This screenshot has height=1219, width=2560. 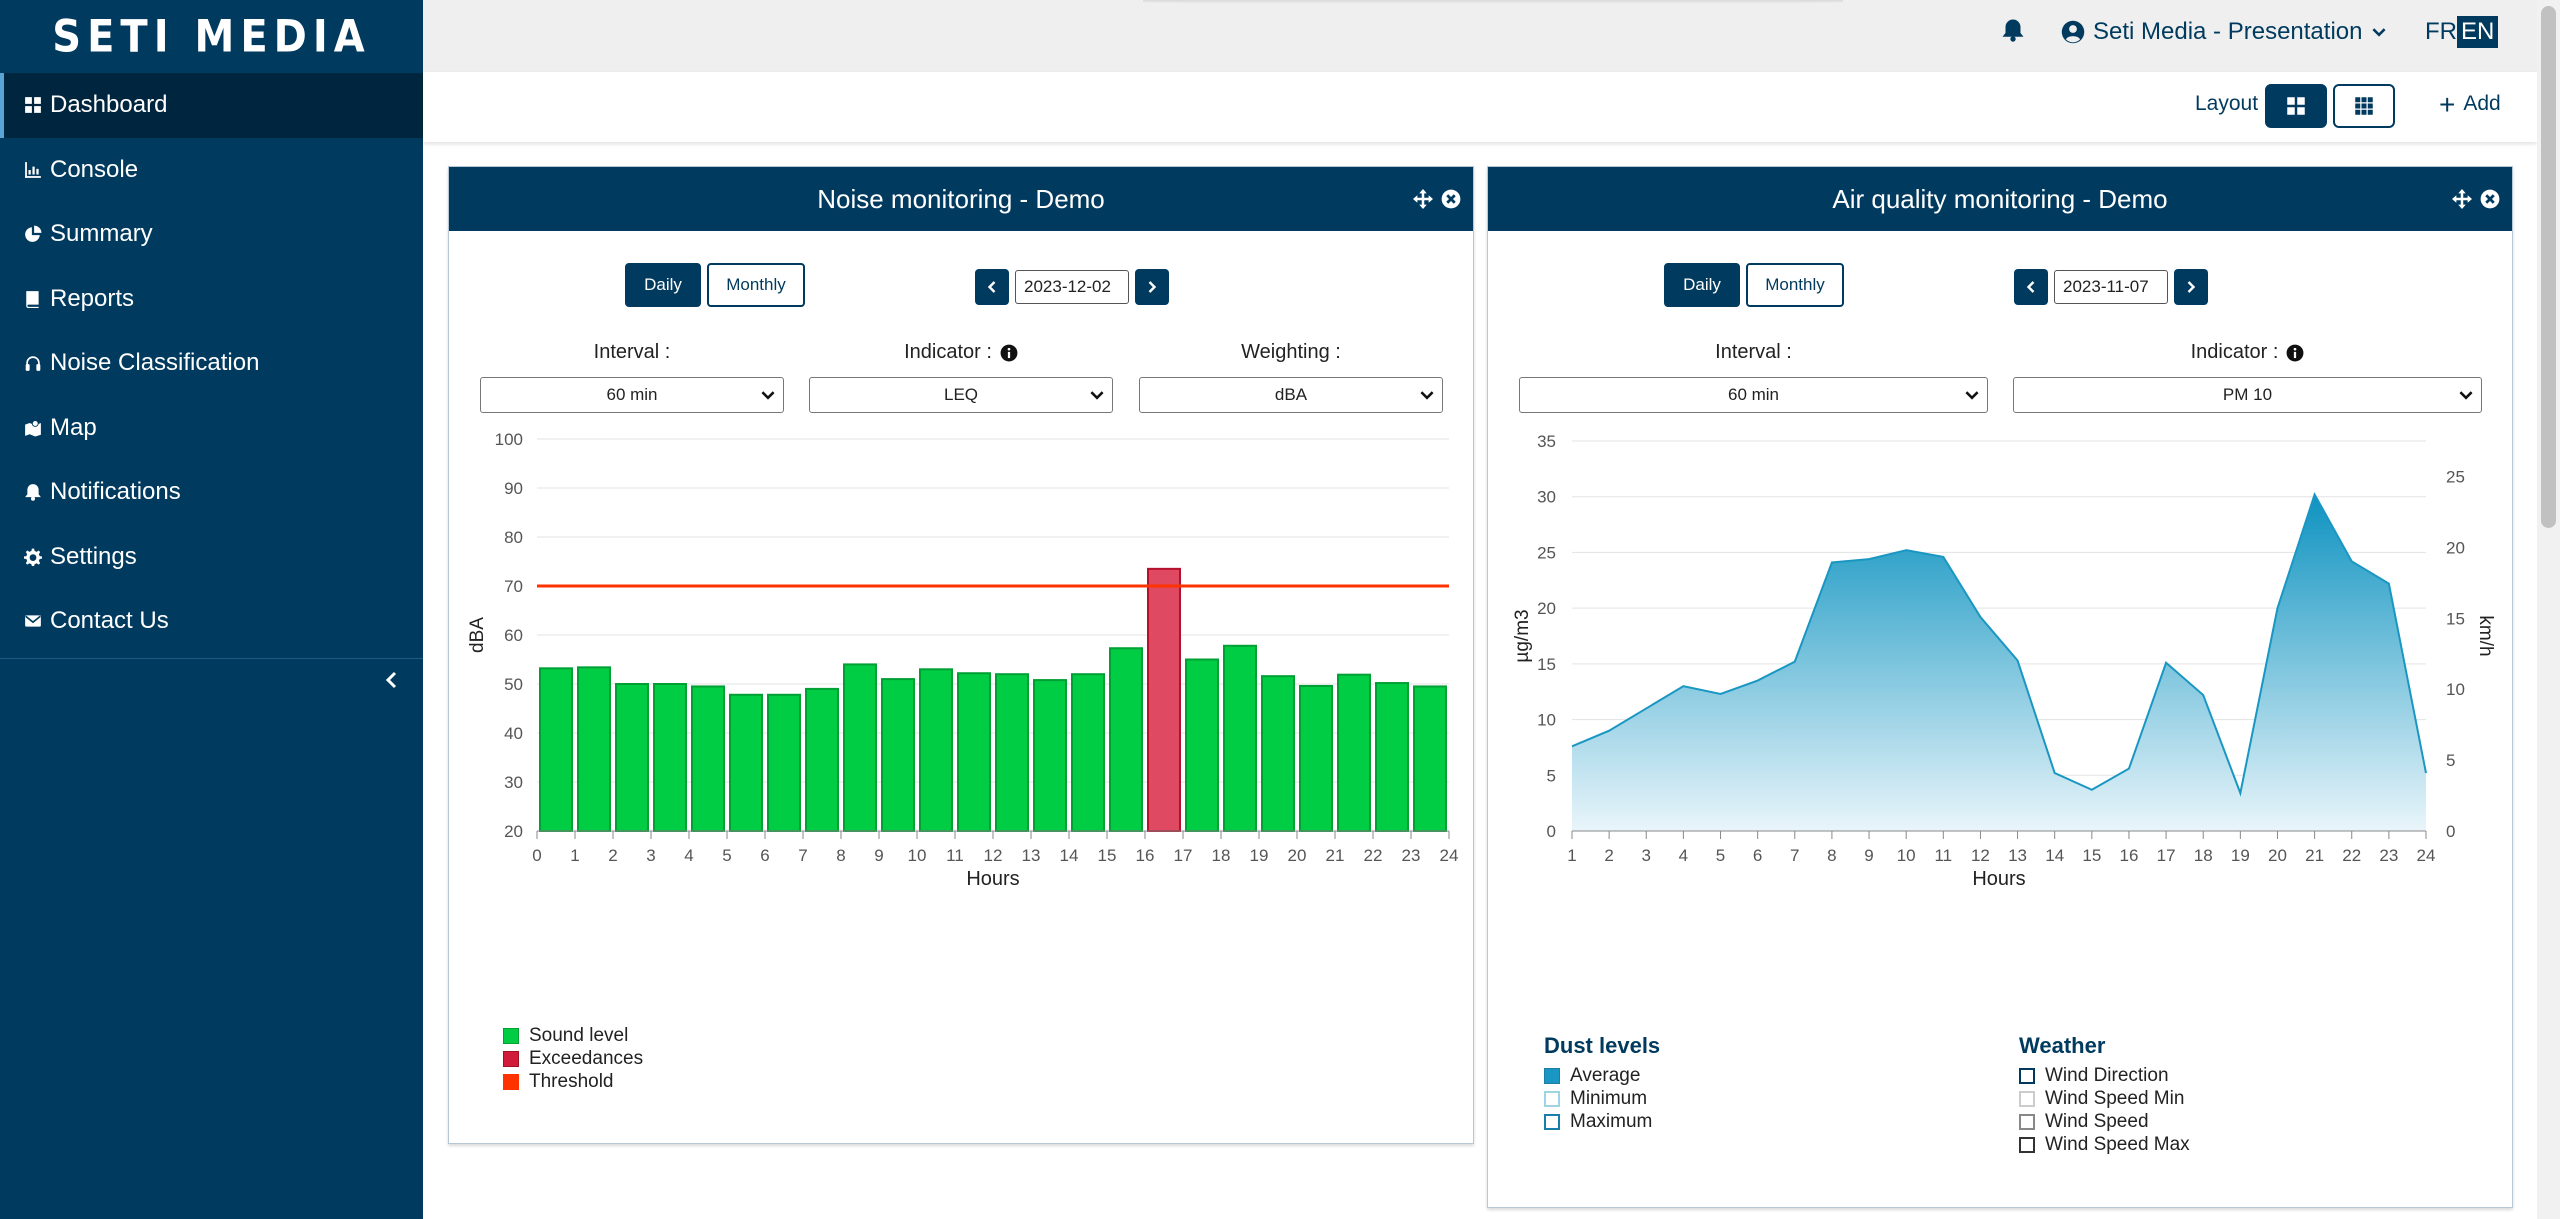 I want to click on sidebar-item-label: Summary, so click(x=101, y=234).